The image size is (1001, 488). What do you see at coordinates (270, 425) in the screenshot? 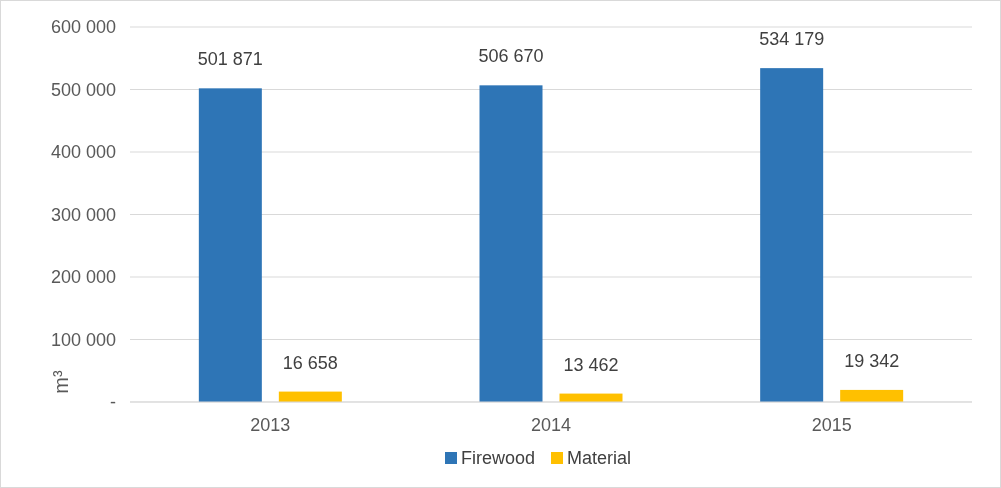
I see `x-tick-label: 2013` at bounding box center [270, 425].